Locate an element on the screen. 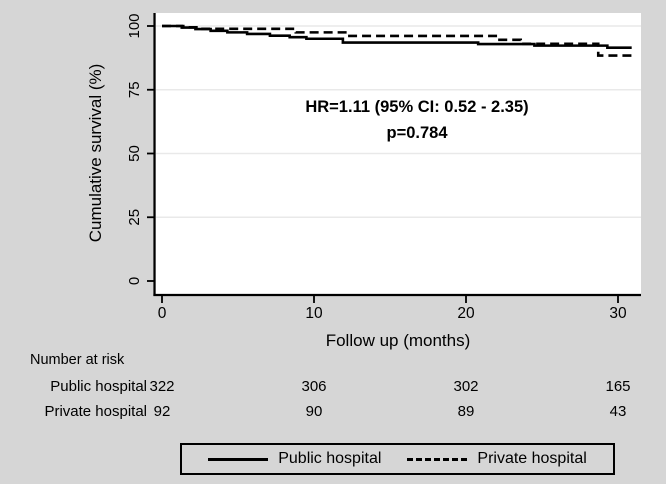 The height and width of the screenshot is (484, 666). risk-count: 90 is located at coordinates (314, 411).